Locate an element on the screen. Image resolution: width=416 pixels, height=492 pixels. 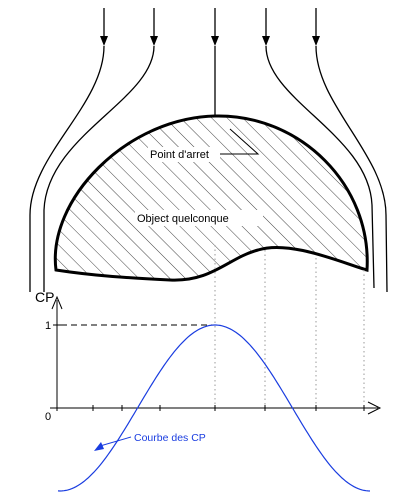
flow-arrows is located at coordinates (210, 27).